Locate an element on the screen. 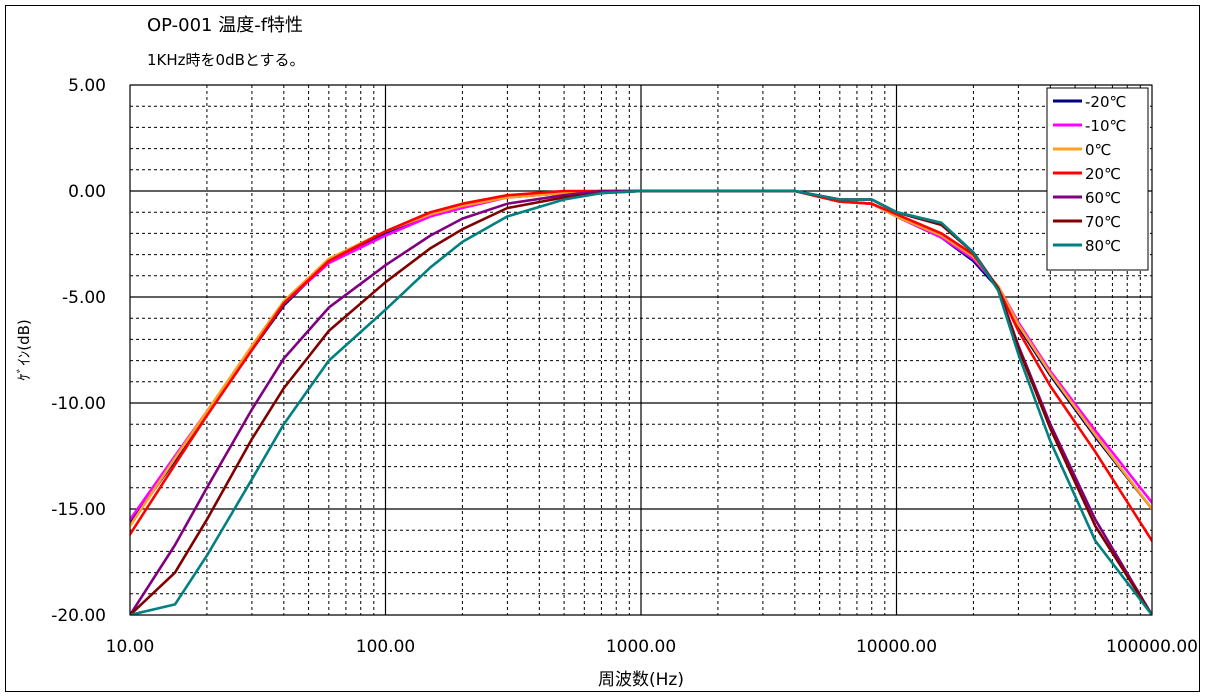  legend-label: -20℃ is located at coordinates (1105, 102).